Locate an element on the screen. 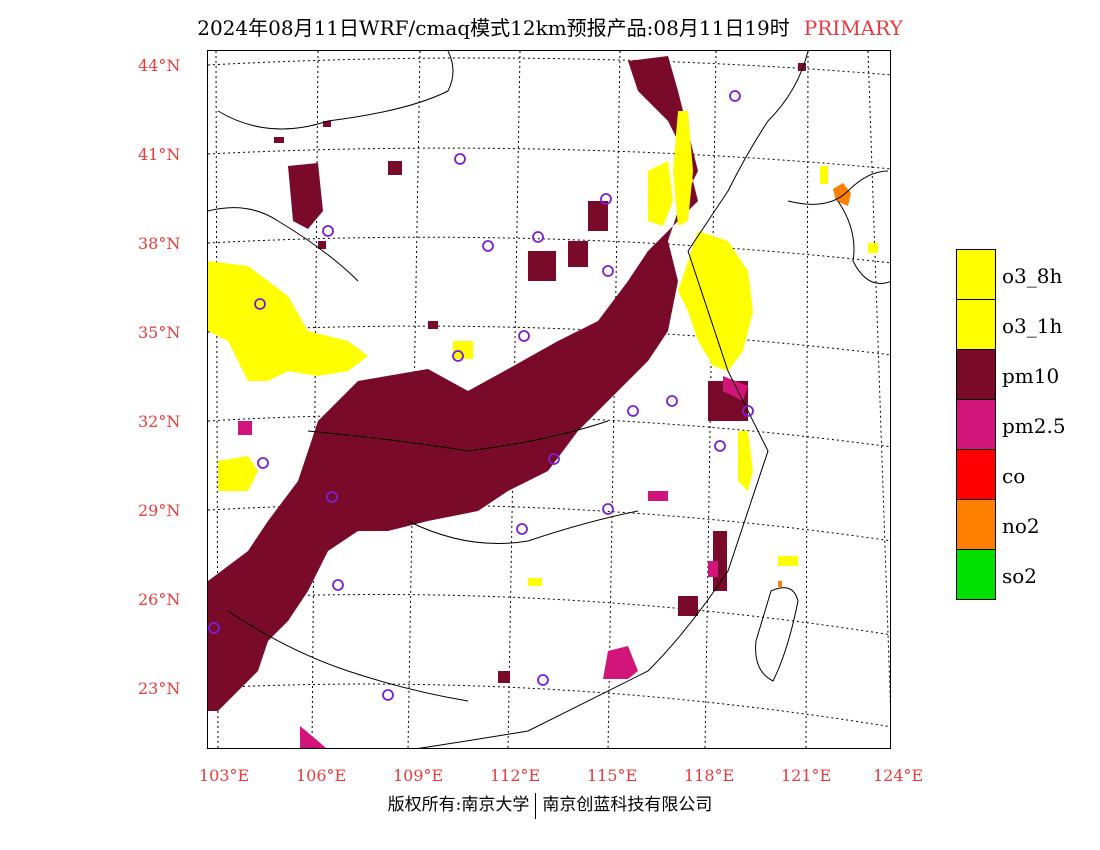 The image size is (1100, 850). copyright-right: 南京创蓝科技有限公司 is located at coordinates (627, 805).